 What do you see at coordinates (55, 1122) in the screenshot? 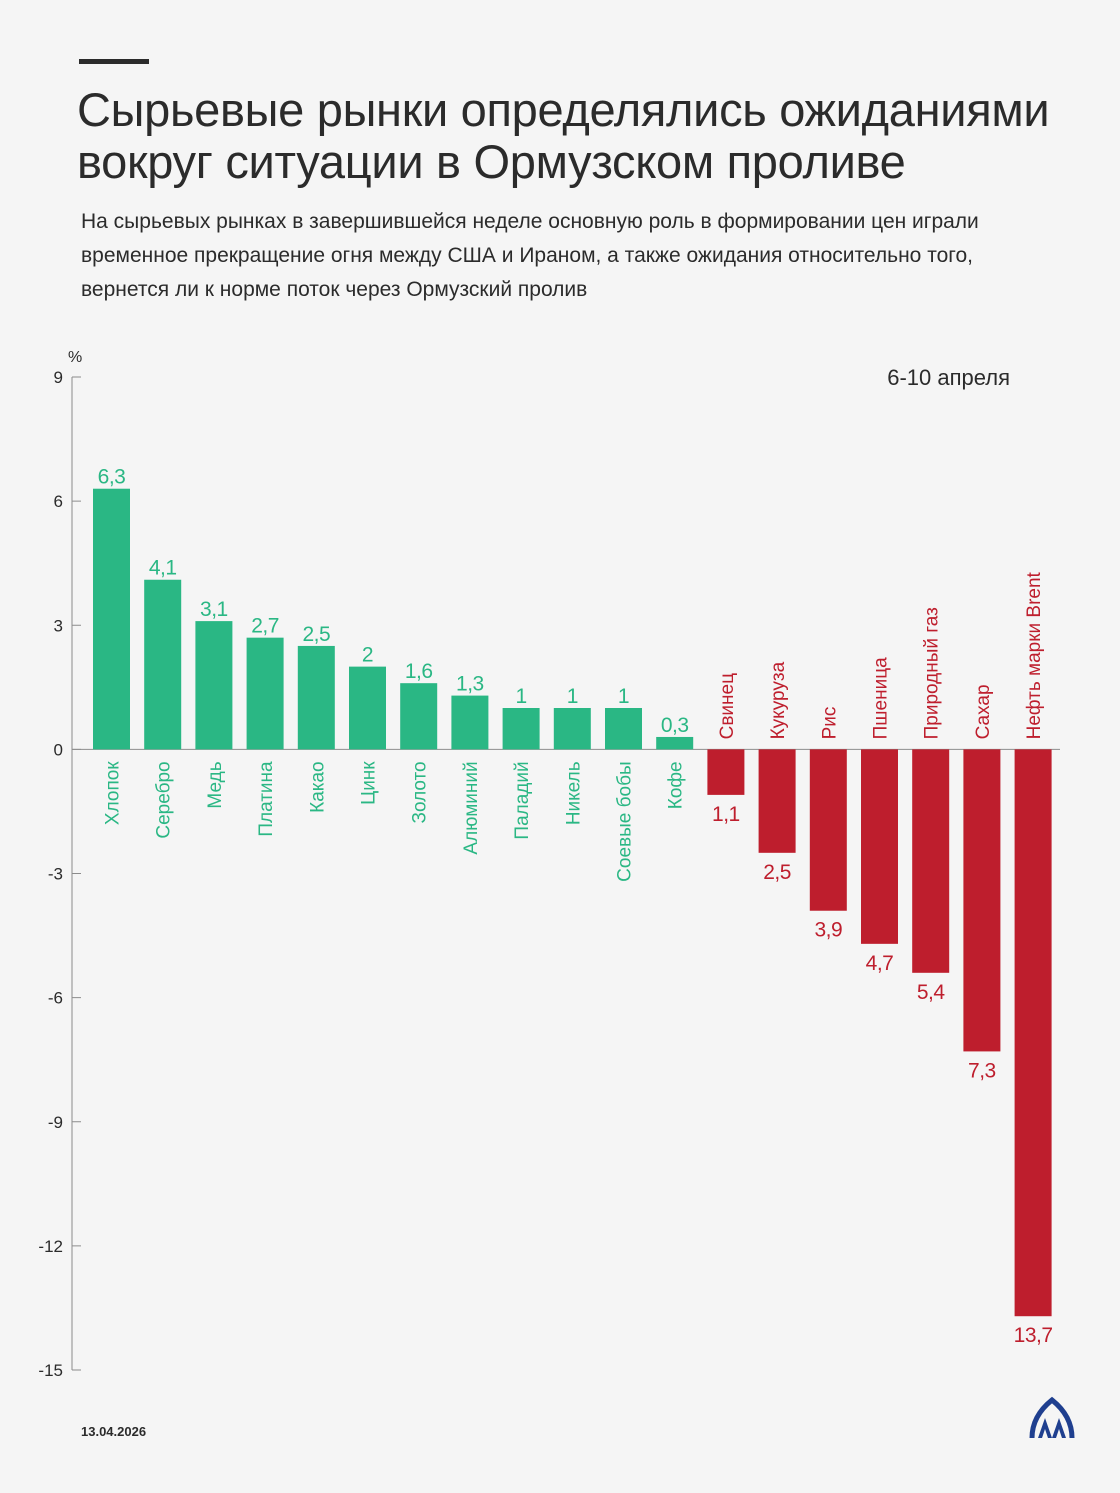
I see `y-tick-label: -9` at bounding box center [55, 1122].